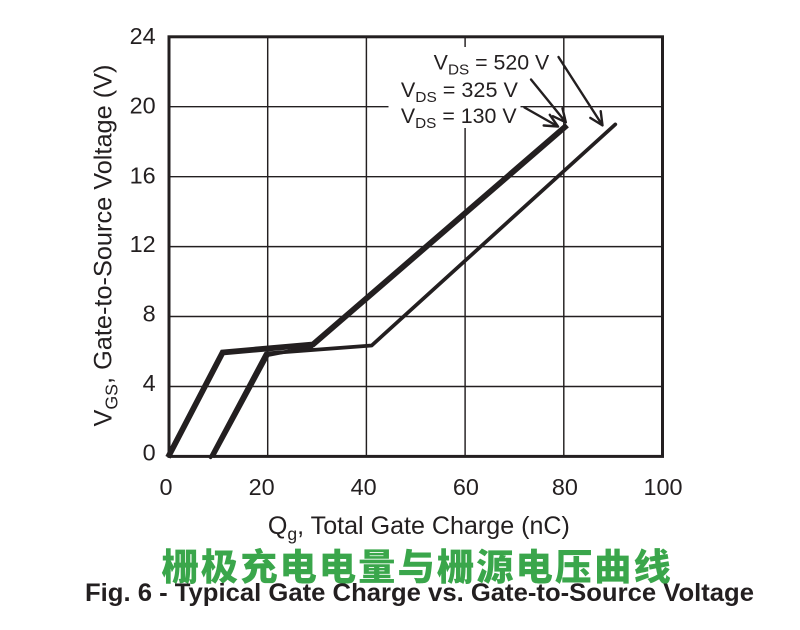 The height and width of the screenshot is (630, 800). What do you see at coordinates (565, 487) in the screenshot?
I see `svg-text: 80` at bounding box center [565, 487].